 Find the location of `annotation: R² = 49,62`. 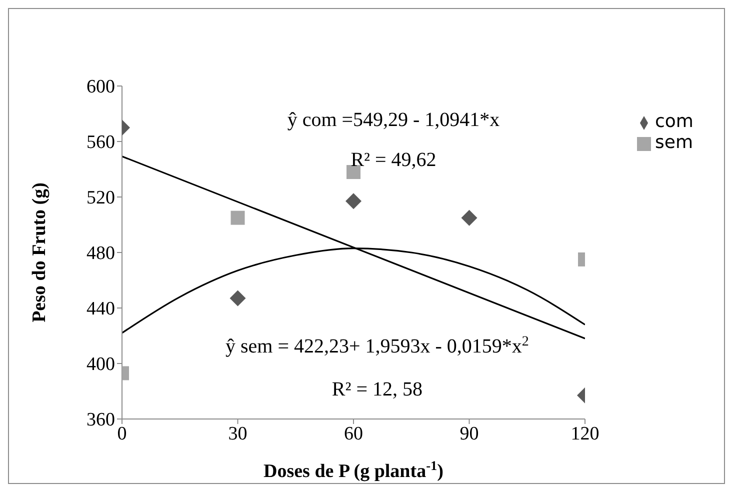

annotation: R² = 49,62 is located at coordinates (393, 159).